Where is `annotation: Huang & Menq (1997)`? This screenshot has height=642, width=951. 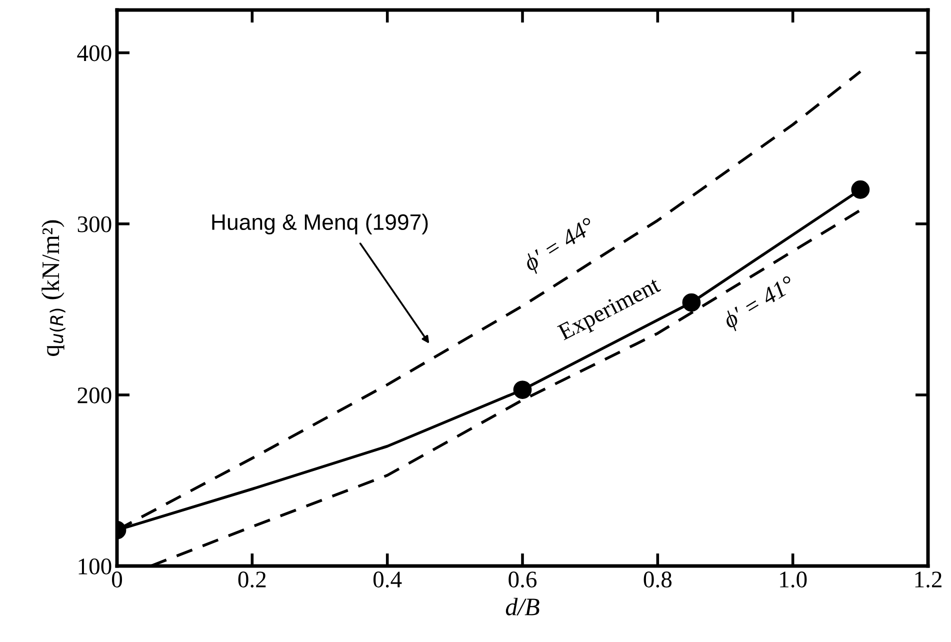 annotation: Huang & Menq (1997) is located at coordinates (320, 224).